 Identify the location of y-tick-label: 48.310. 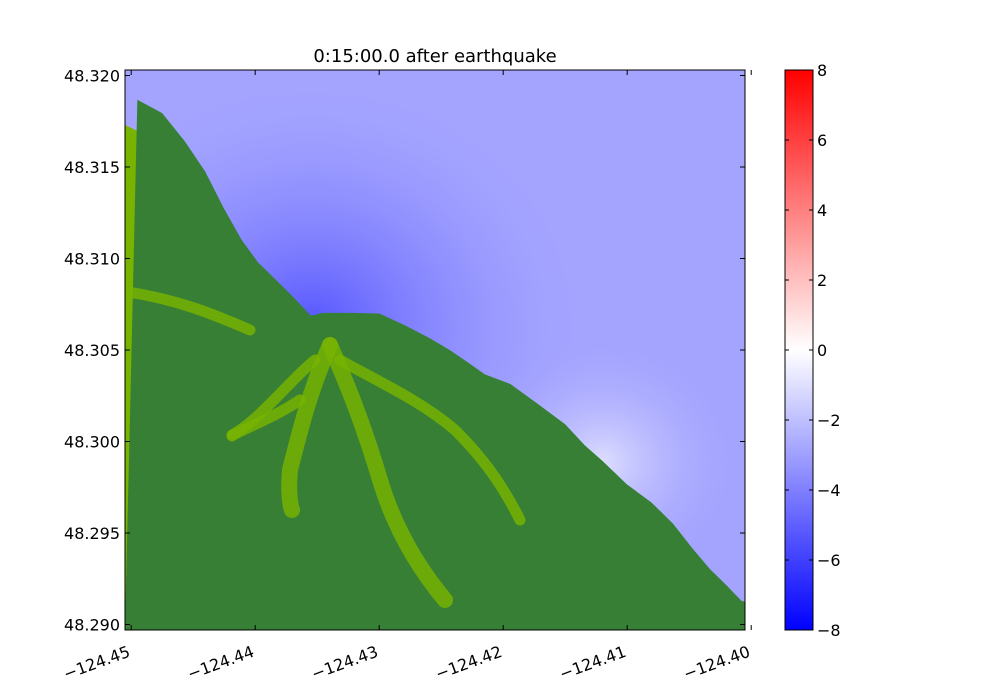
(92, 258).